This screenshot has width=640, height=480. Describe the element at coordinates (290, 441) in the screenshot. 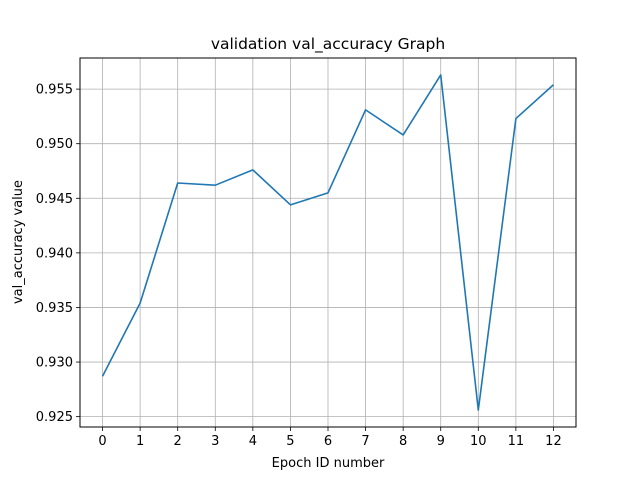

I see `x-tick-label: 5` at that location.